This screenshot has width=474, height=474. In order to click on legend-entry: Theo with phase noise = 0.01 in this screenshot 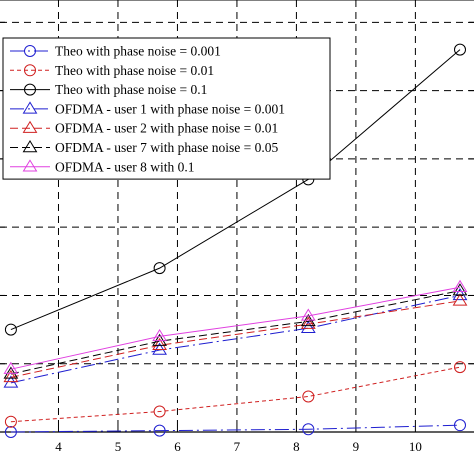, I will do `click(112, 70)`.